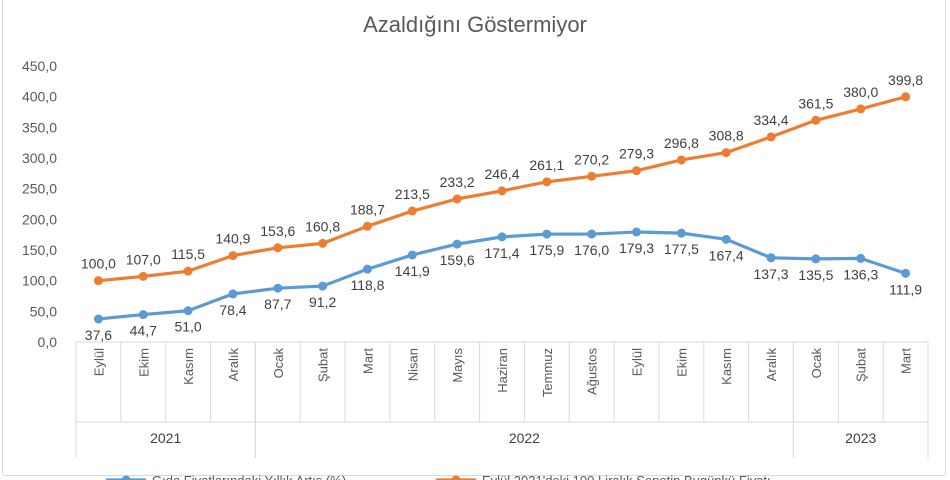  I want to click on data-label-1: 136,3, so click(860, 274).